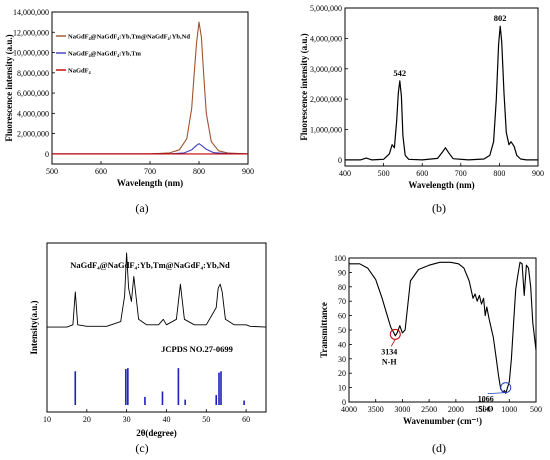  Describe the element at coordinates (342, 272) in the screenshot. I see `y-tick-label: 90` at that location.